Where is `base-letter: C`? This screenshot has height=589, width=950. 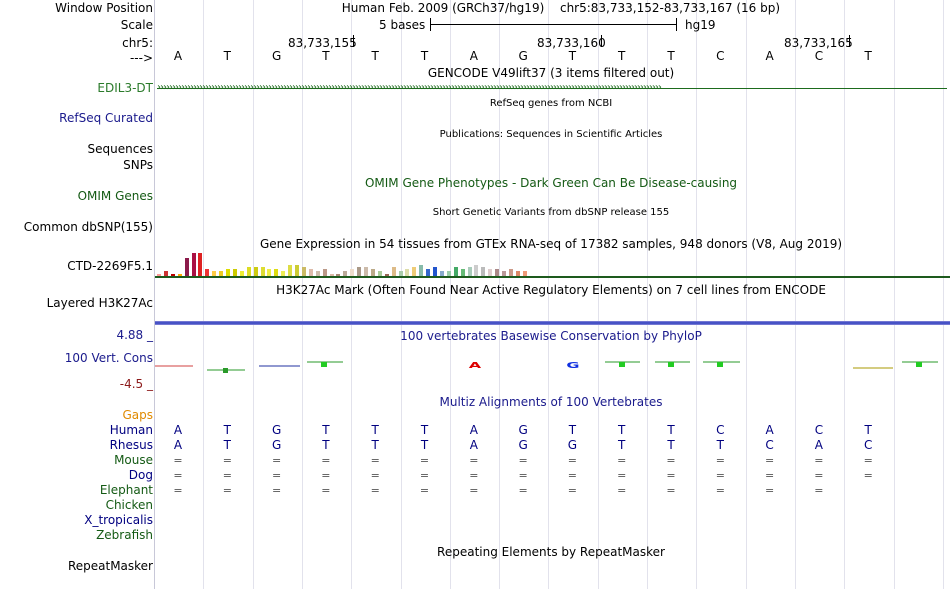
base-letter: C is located at coordinates (720, 56).